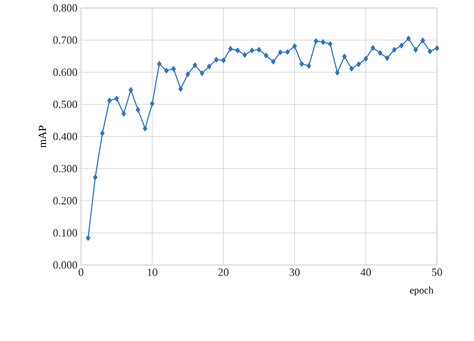 This screenshot has height=341, width=474. I want to click on x-tick-label: 0, so click(81, 272).